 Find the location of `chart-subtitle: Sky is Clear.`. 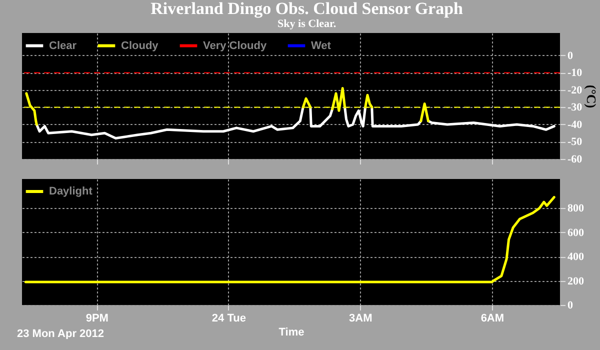

chart-subtitle: Sky is Clear. is located at coordinates (307, 24).